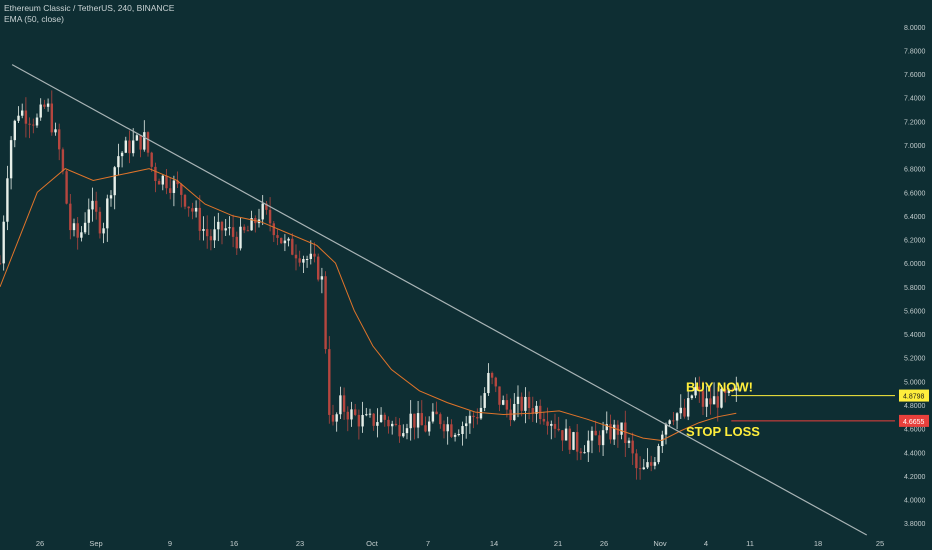 The image size is (932, 550). I want to click on x-tick-label: 26, so click(604, 543).